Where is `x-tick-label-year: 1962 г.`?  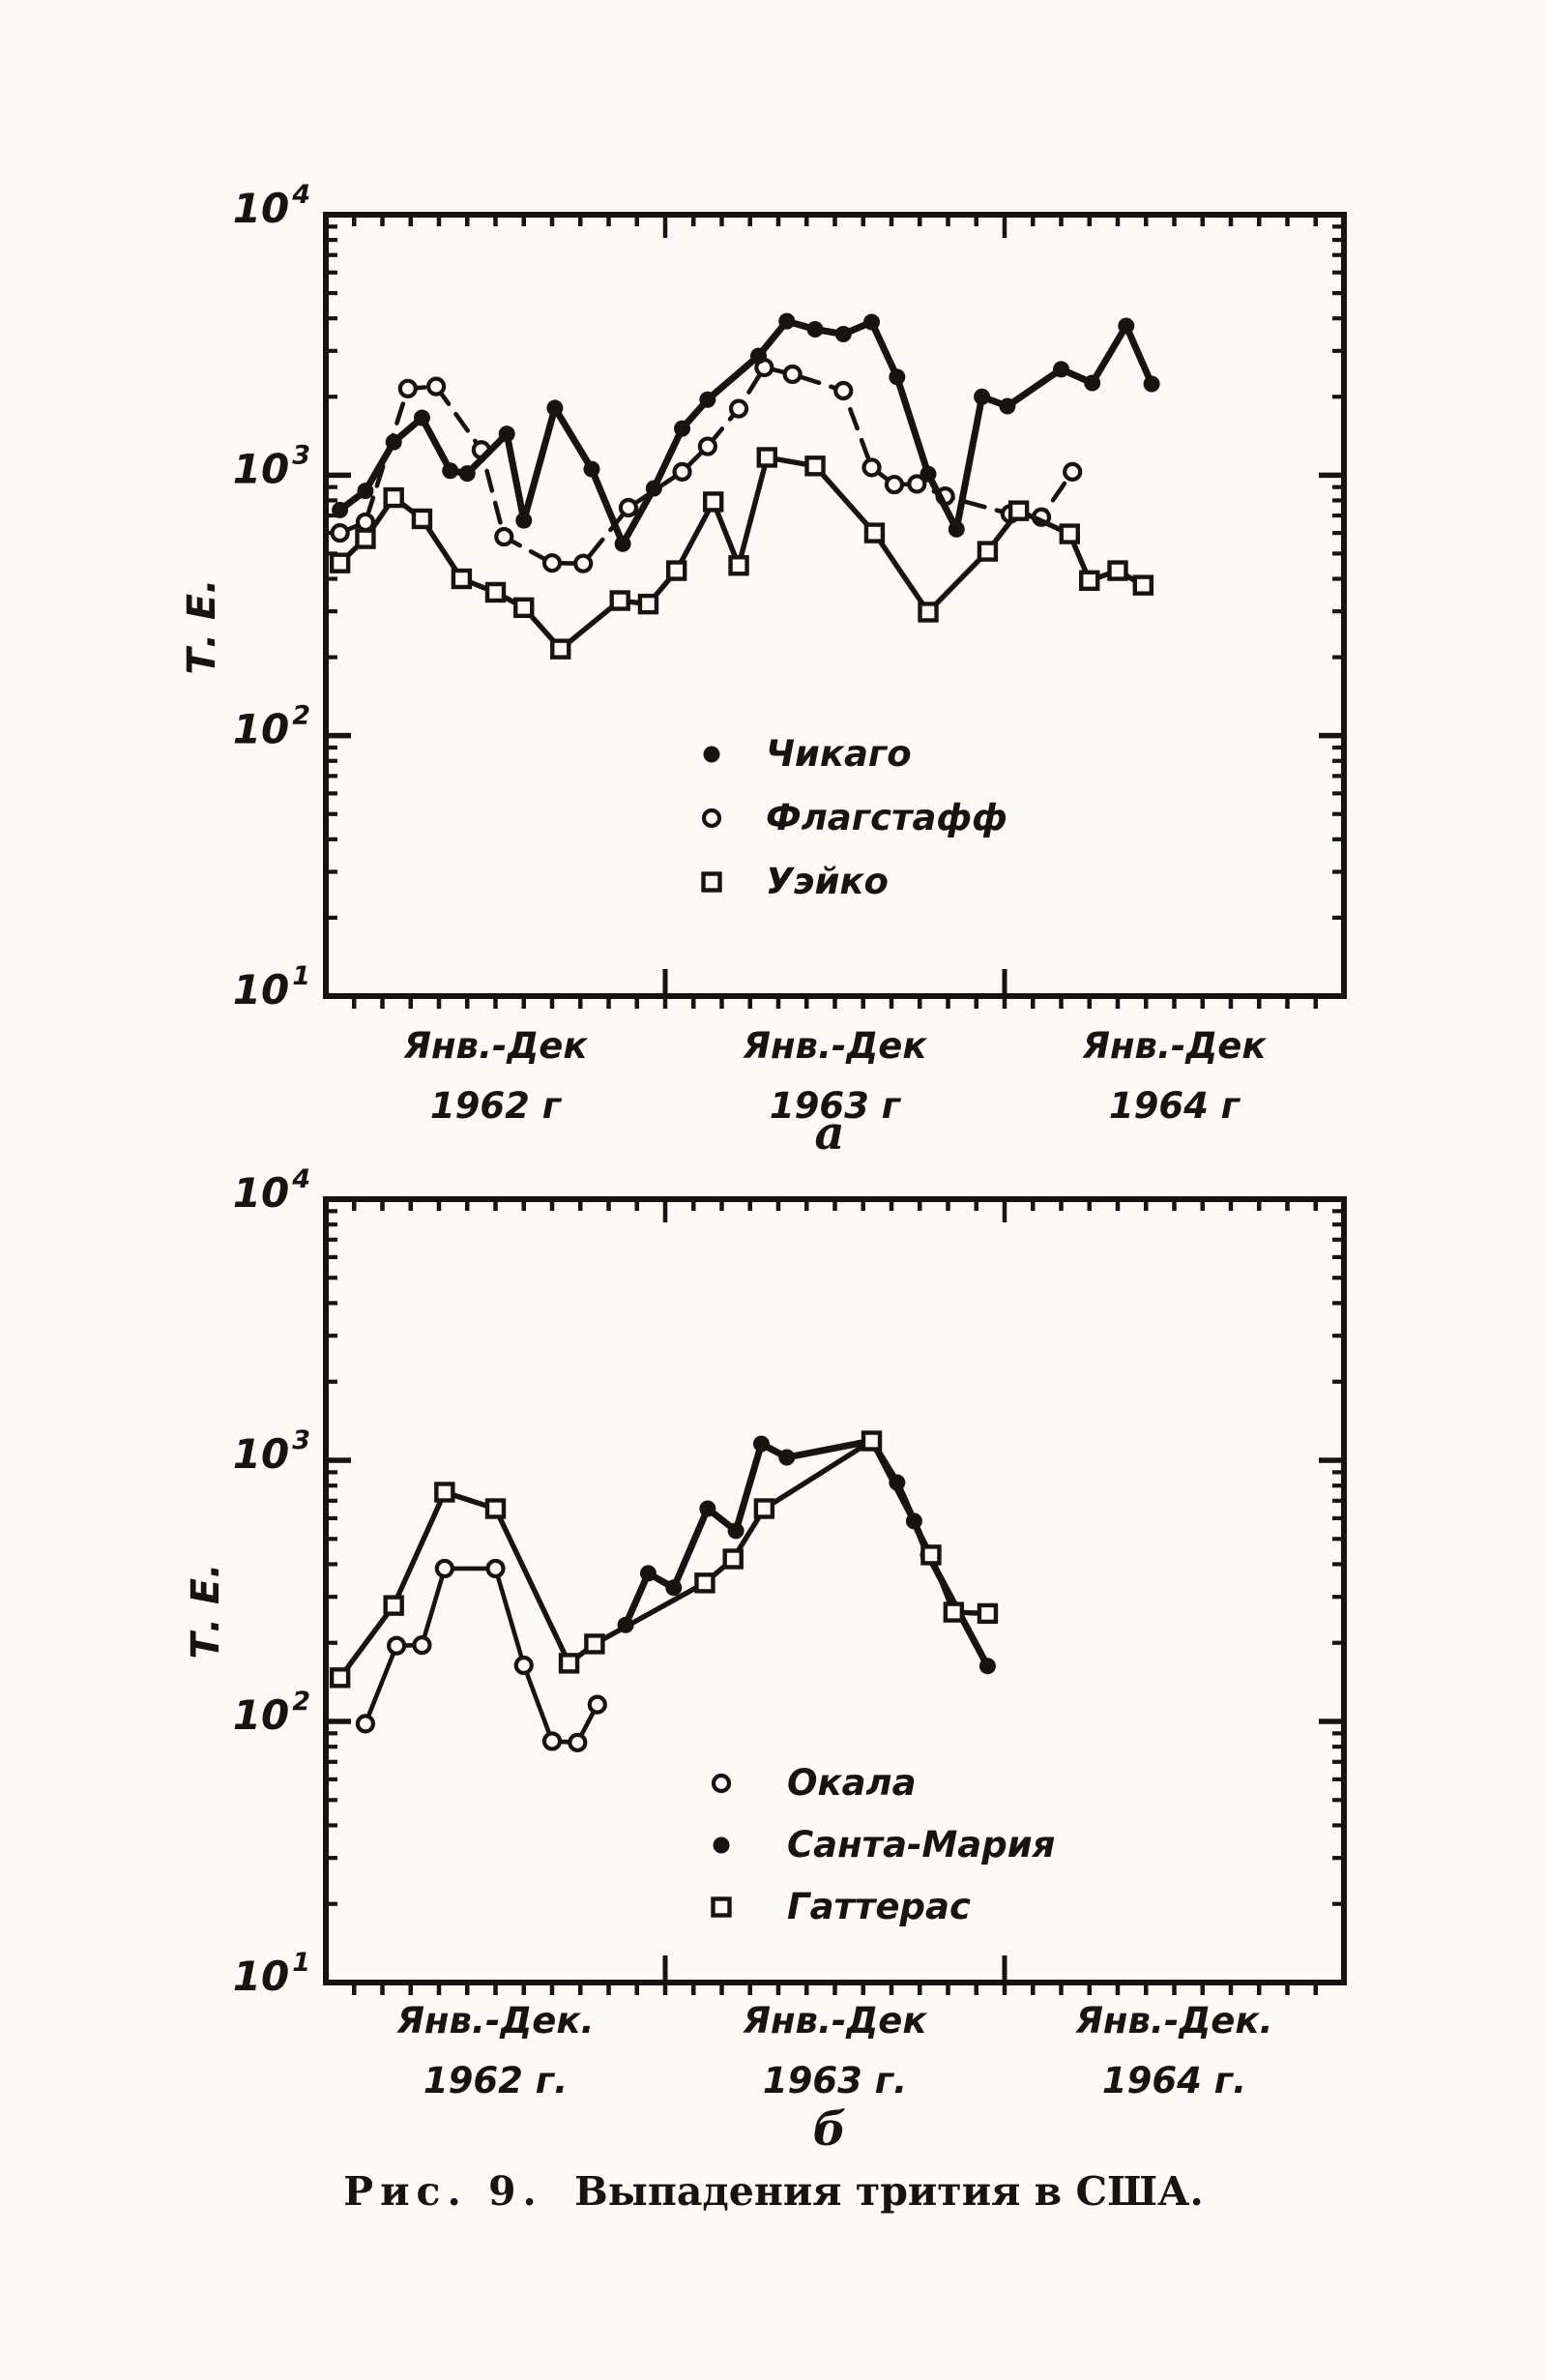 x-tick-label-year: 1962 г. is located at coordinates (495, 2081).